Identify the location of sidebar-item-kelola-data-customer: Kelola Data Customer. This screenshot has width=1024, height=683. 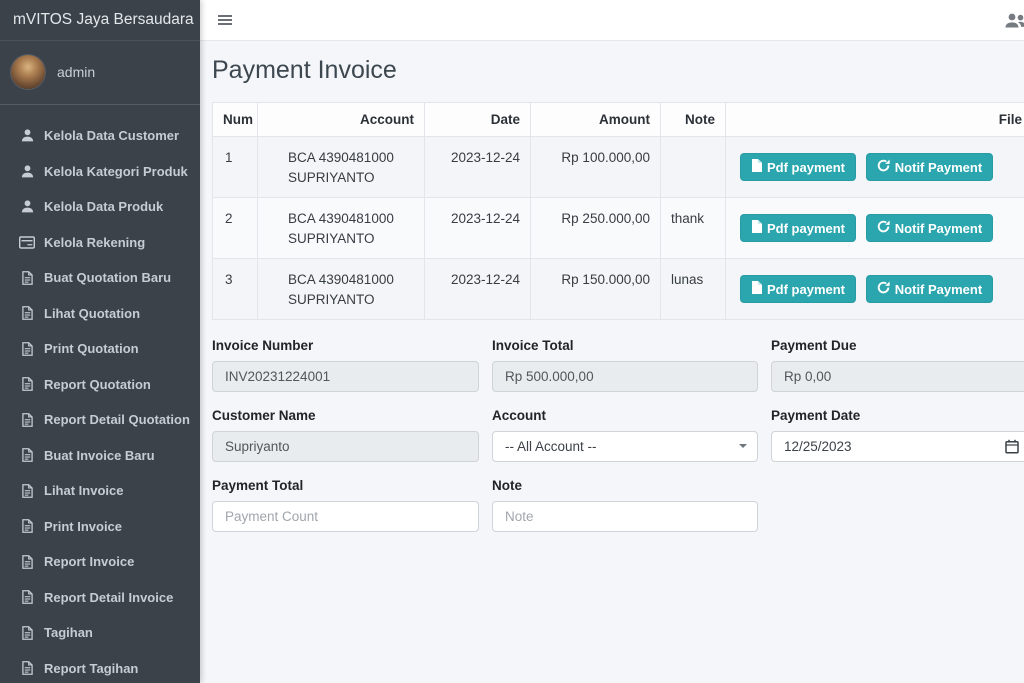
(100, 136).